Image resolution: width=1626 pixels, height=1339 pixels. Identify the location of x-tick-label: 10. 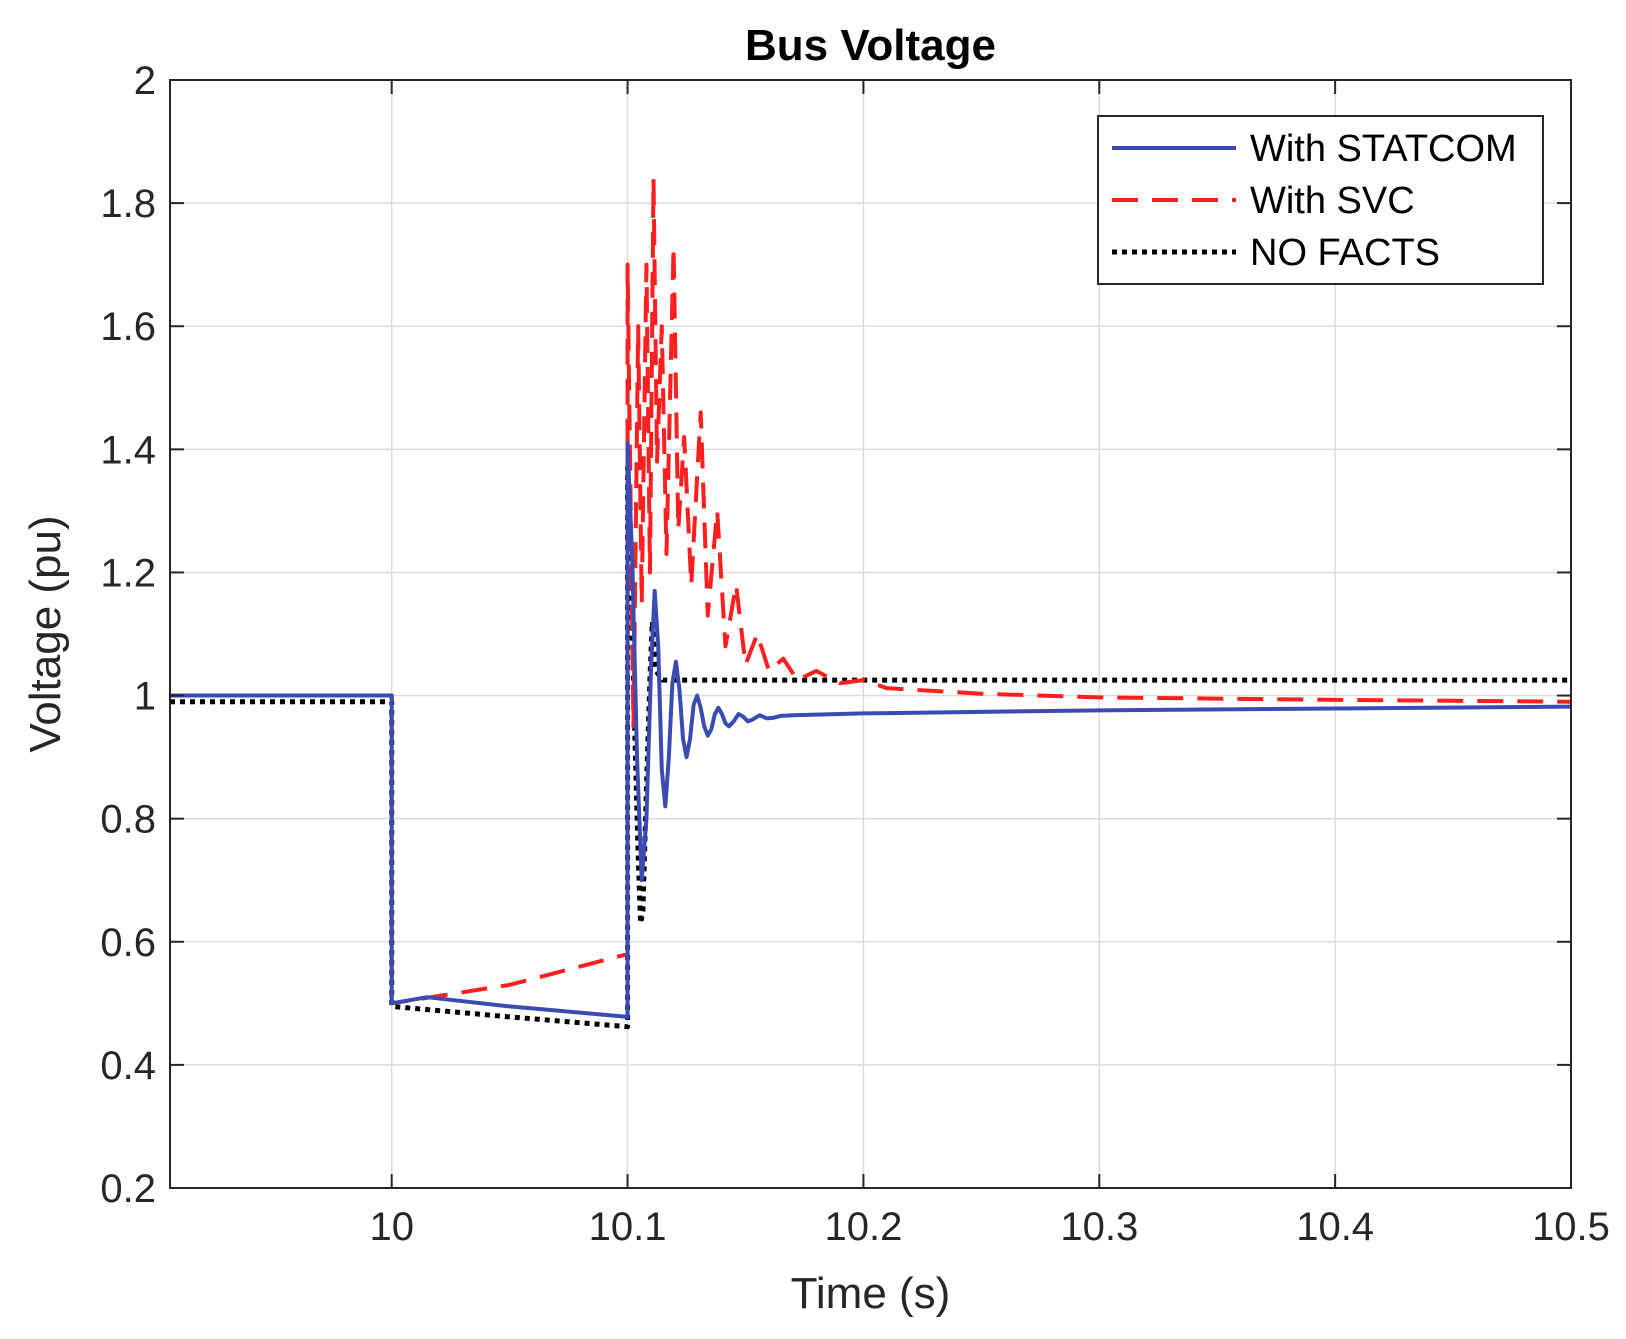
(391, 1227).